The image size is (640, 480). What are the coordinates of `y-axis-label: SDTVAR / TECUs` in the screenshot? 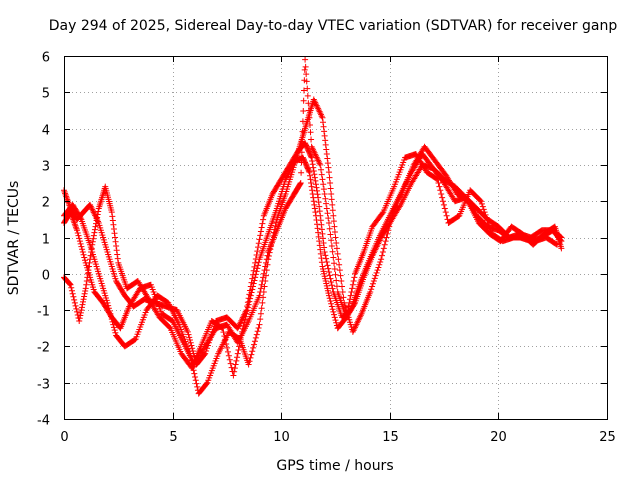 It's located at (14, 238).